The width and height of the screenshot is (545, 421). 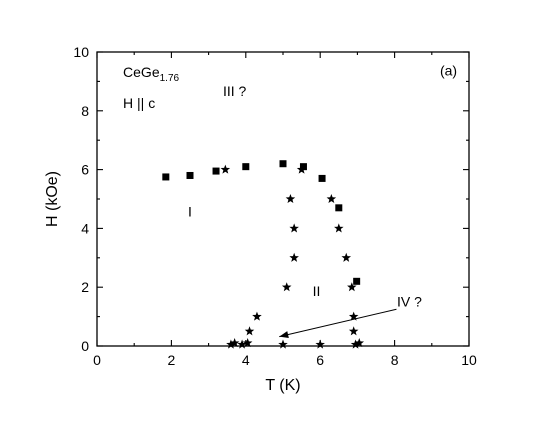 What do you see at coordinates (85, 346) in the screenshot?
I see `y-tick-label: 0` at bounding box center [85, 346].